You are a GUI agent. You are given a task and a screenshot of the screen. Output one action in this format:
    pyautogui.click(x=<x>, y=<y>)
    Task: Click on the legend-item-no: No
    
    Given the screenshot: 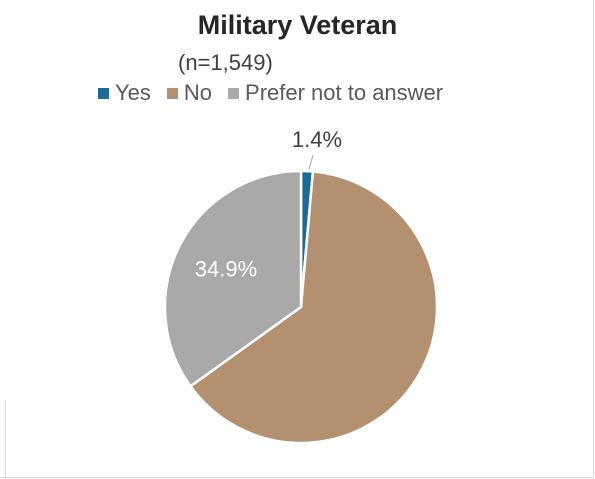 What is the action you would take?
    pyautogui.click(x=189, y=93)
    